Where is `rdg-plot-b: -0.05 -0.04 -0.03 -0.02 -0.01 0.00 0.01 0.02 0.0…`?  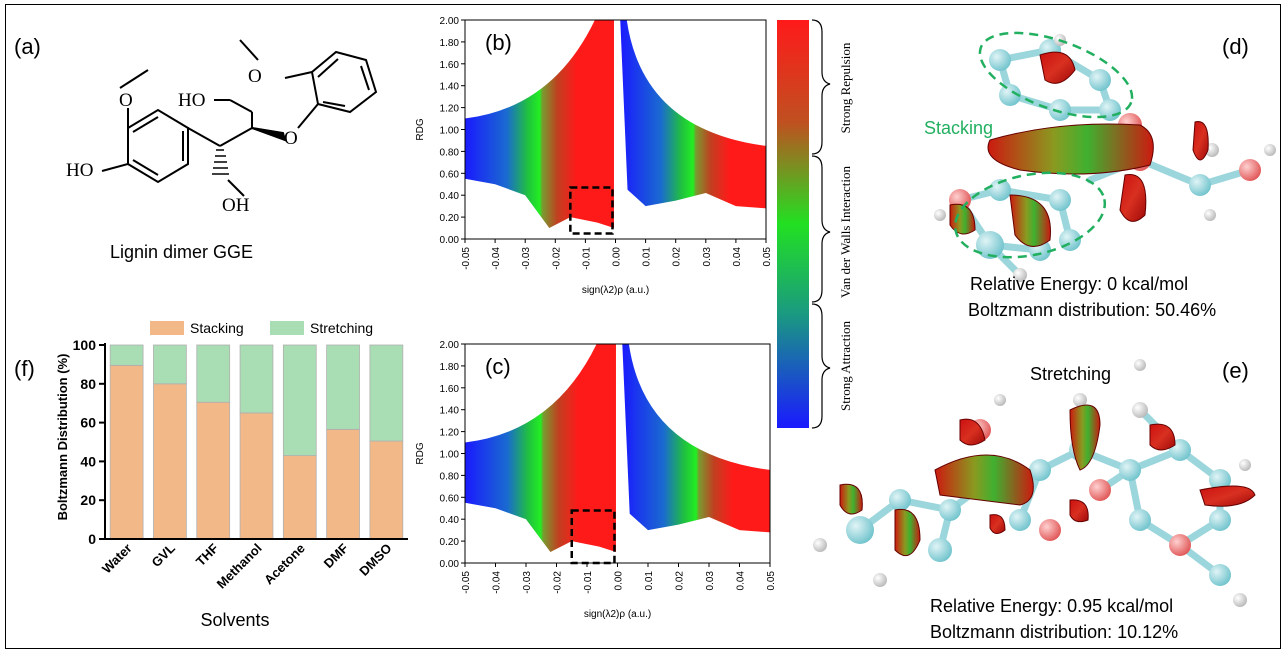 rdg-plot-b: -0.05 -0.04 -0.03 -0.02 -0.01 0.00 0.01 0.02 0.0… is located at coordinates (594, 156).